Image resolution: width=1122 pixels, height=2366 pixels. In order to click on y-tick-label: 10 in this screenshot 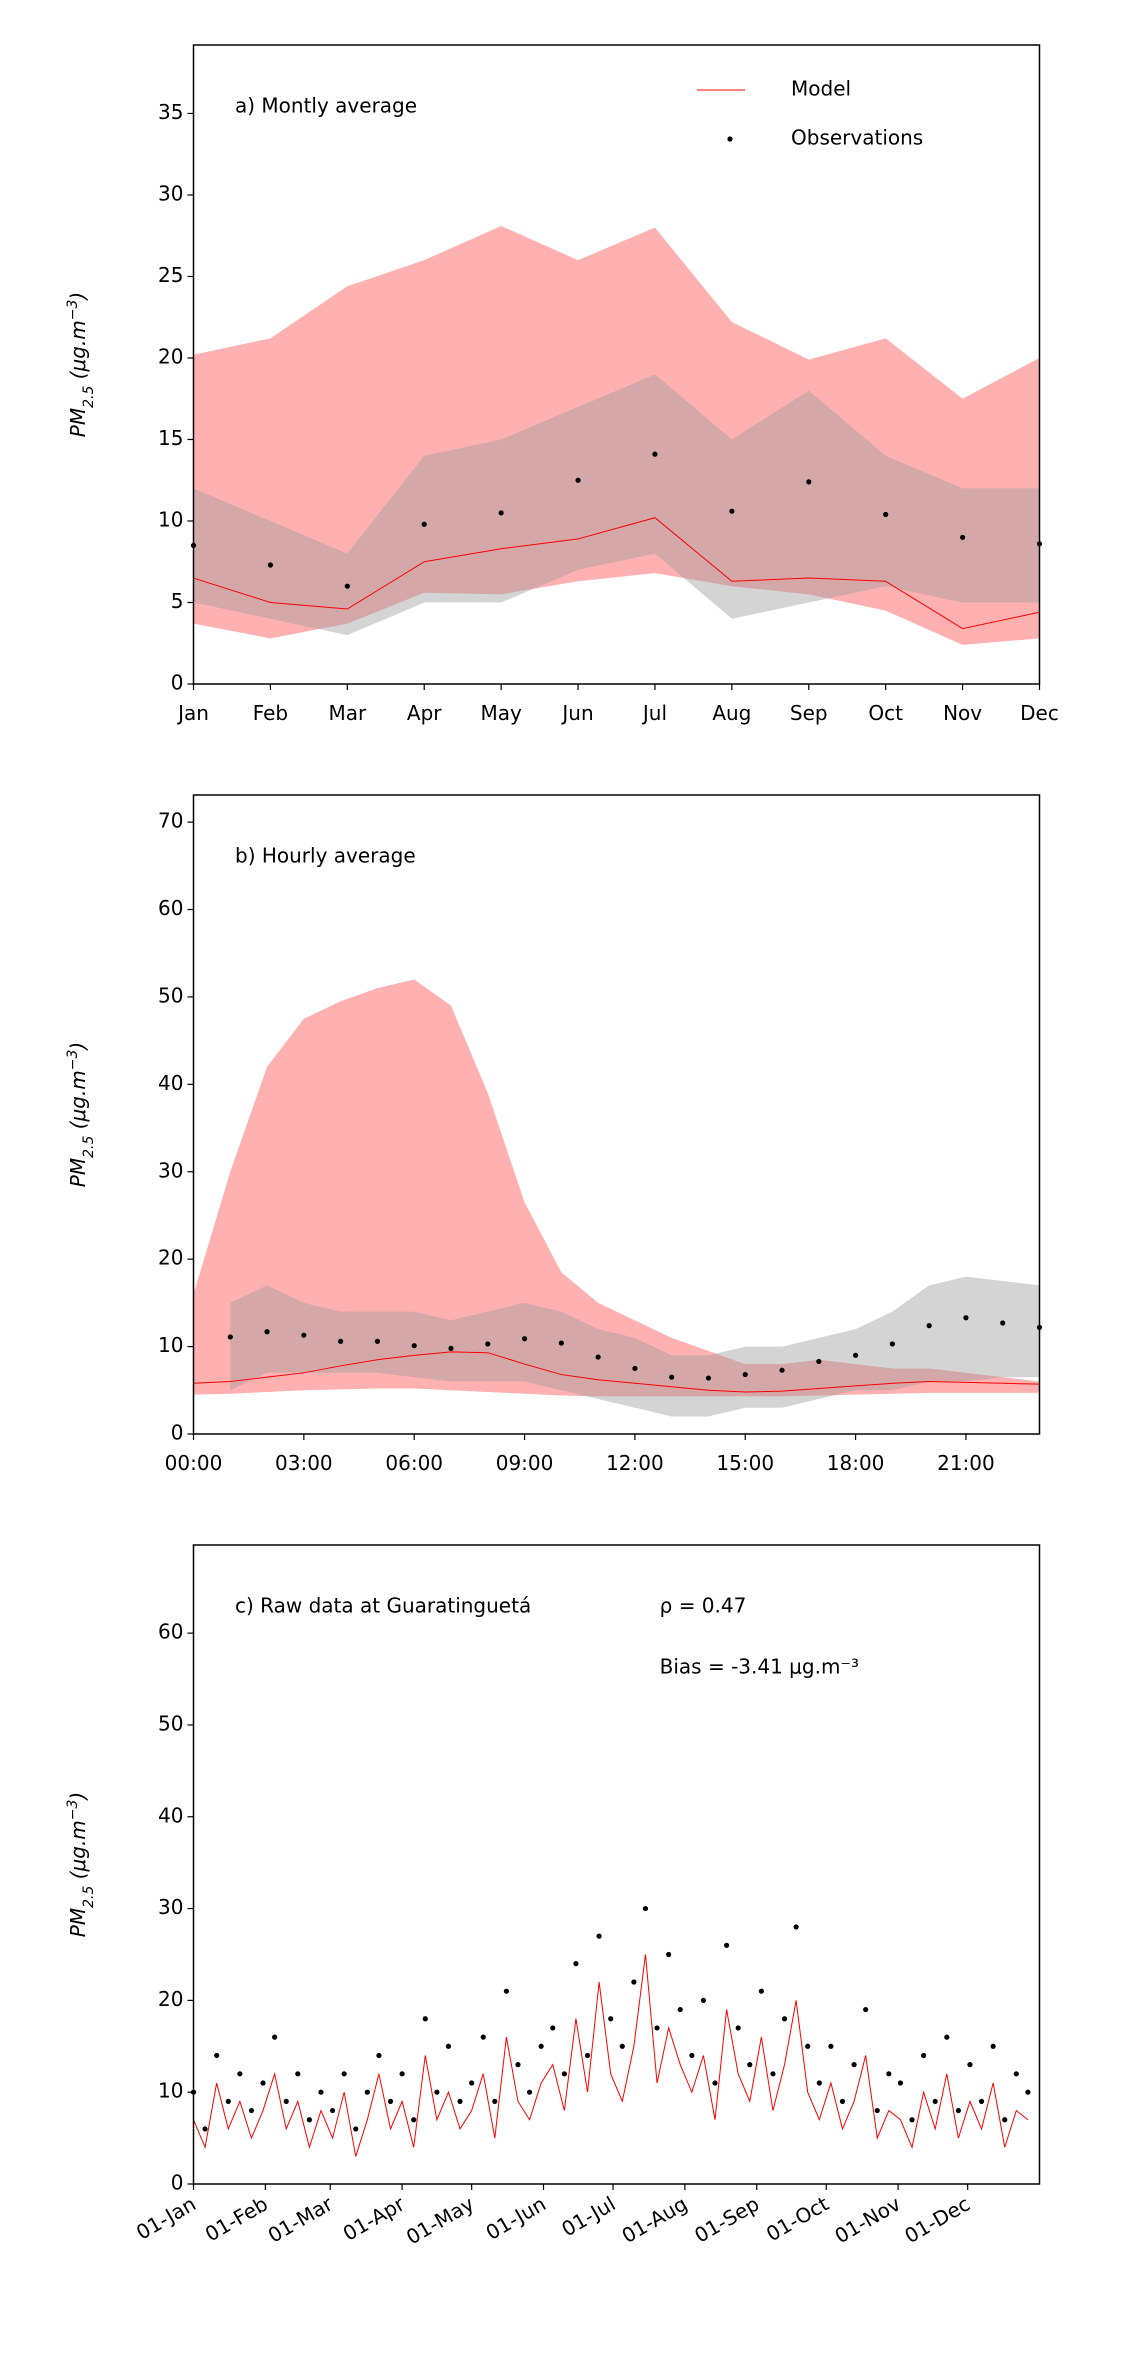, I will do `click(170, 1345)`.